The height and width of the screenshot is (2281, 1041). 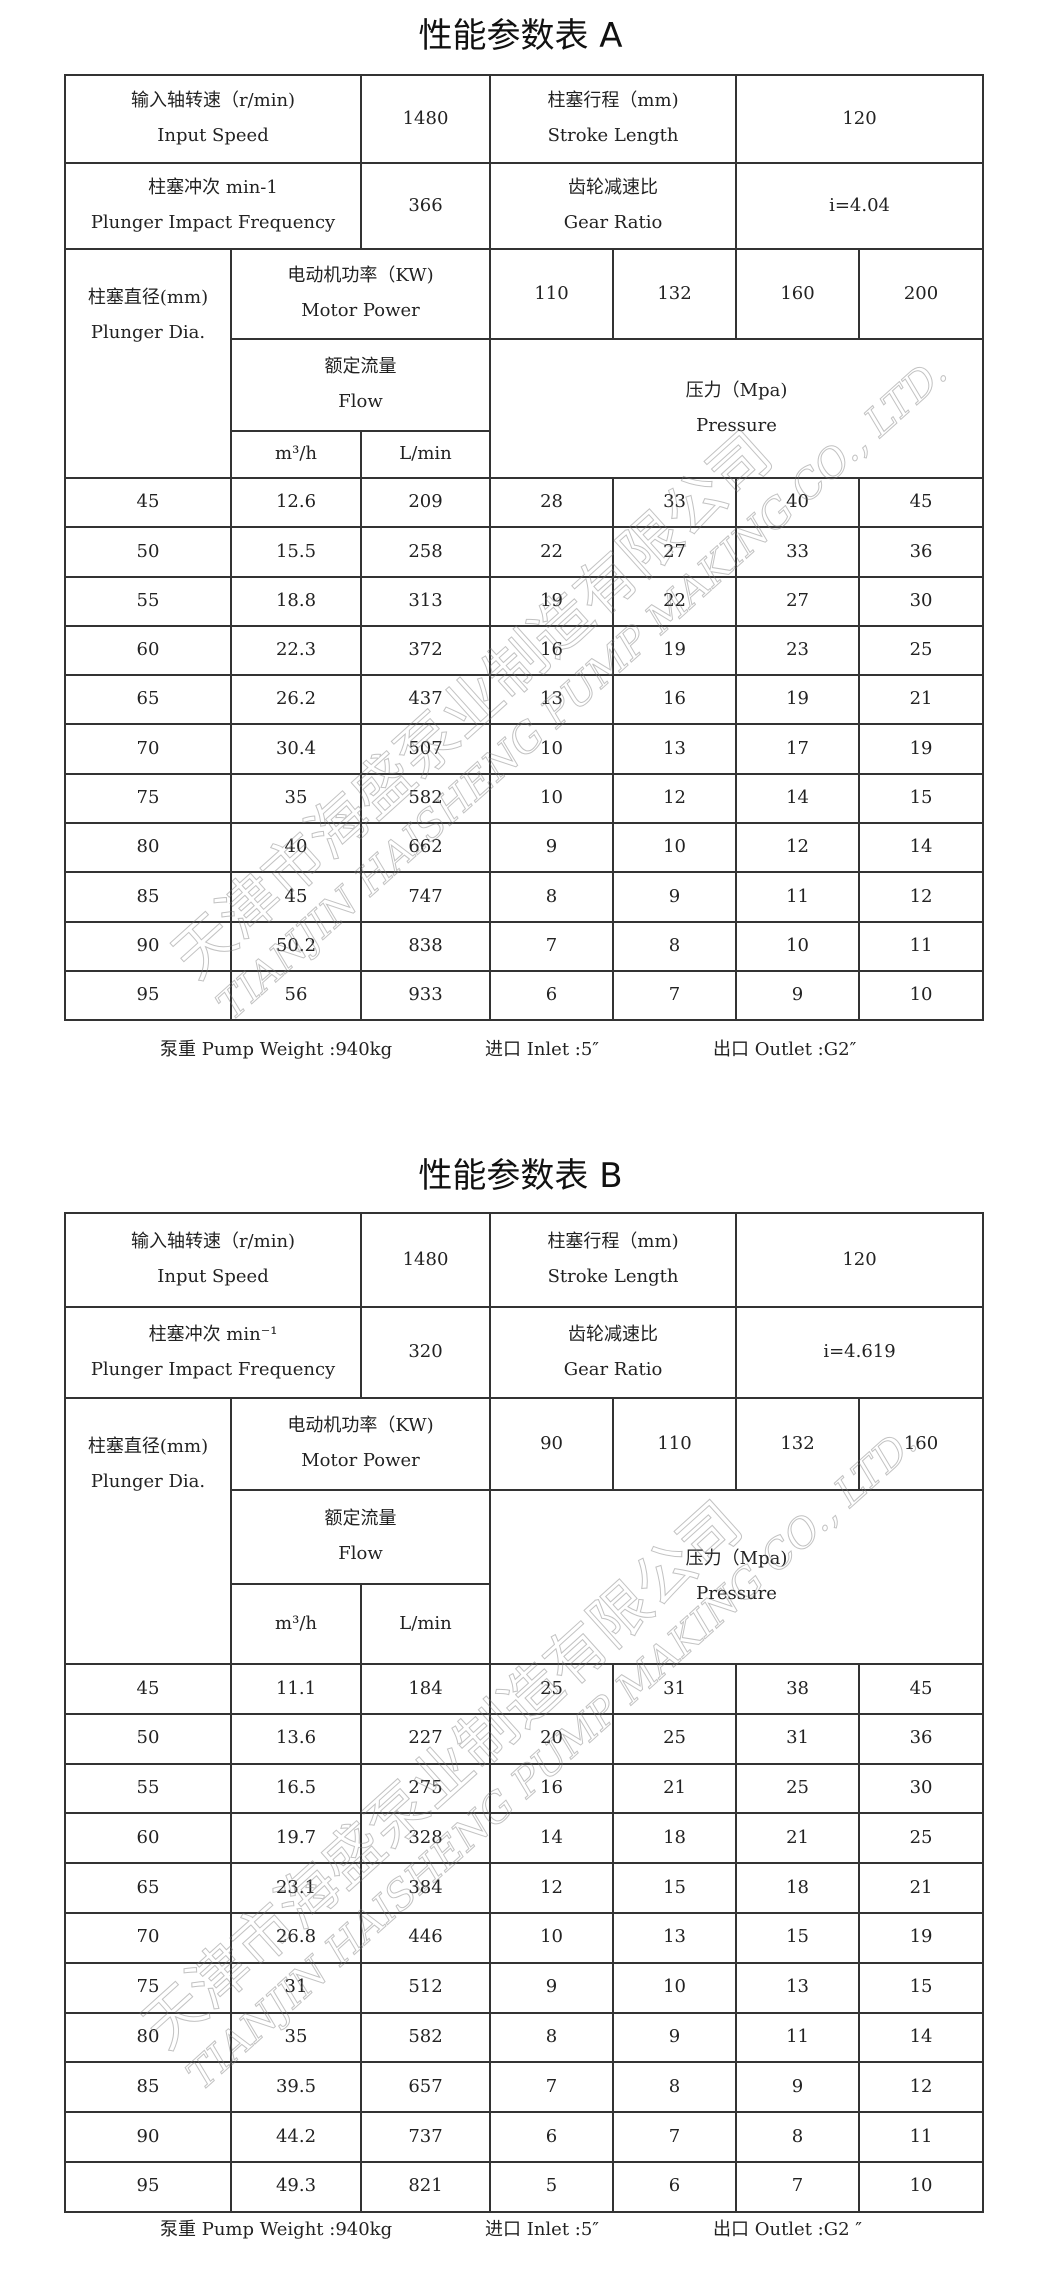 What do you see at coordinates (296, 1888) in the screenshot?
I see `table-cell: 23.1` at bounding box center [296, 1888].